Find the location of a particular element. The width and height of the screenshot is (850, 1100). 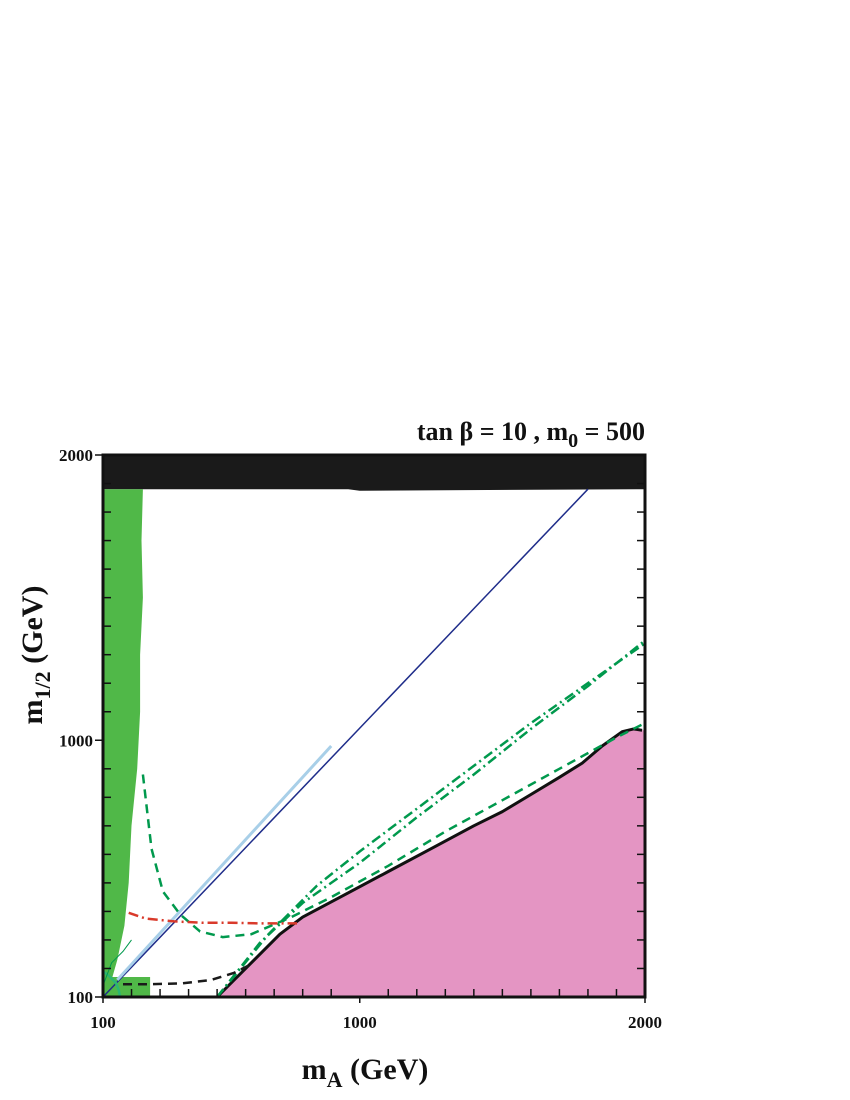

pink-region is located at coordinates (431, 862).